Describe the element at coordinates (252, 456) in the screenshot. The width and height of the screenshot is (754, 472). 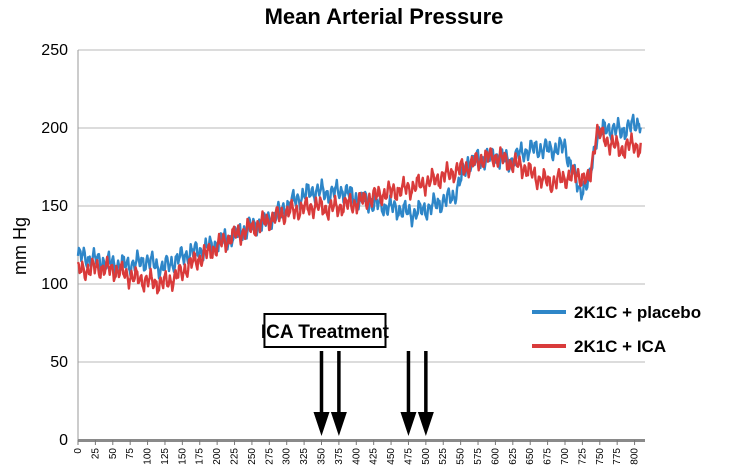
I see `x-tick-label: 250` at that location.